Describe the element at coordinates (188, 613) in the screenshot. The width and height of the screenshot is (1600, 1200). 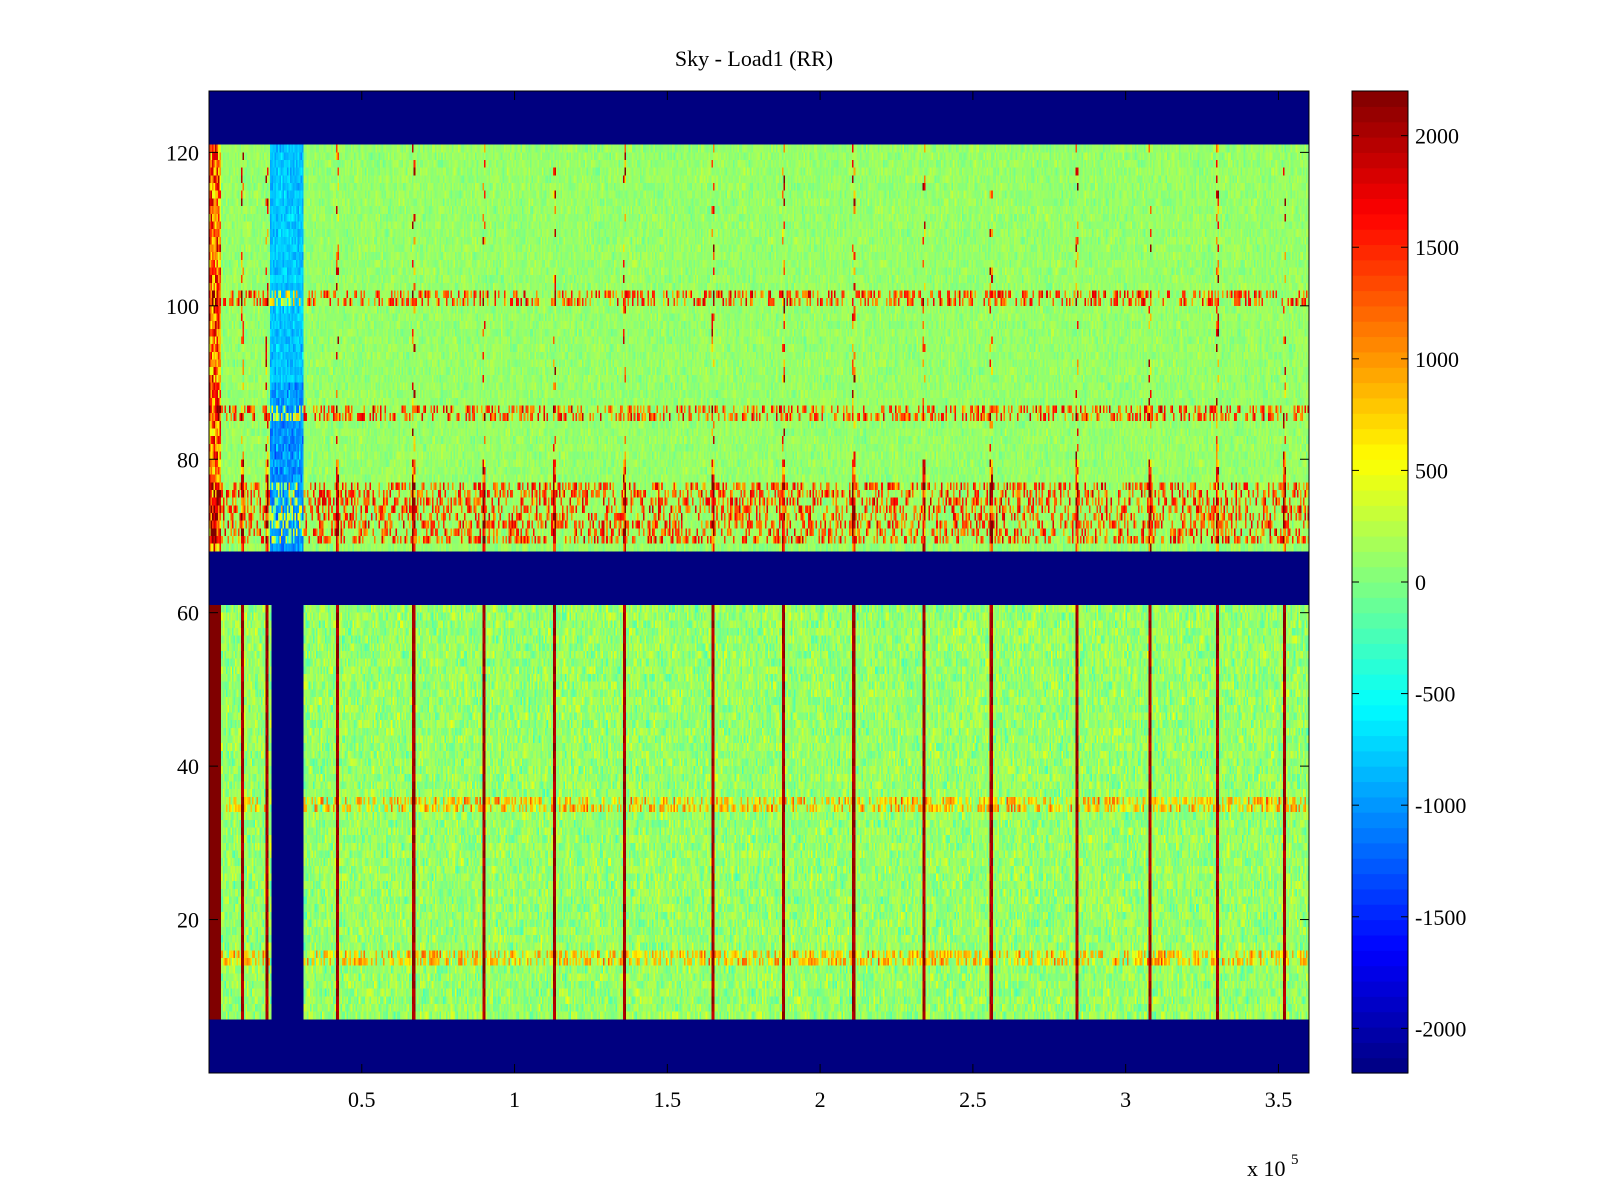
I see `y-tick-label: 60` at that location.